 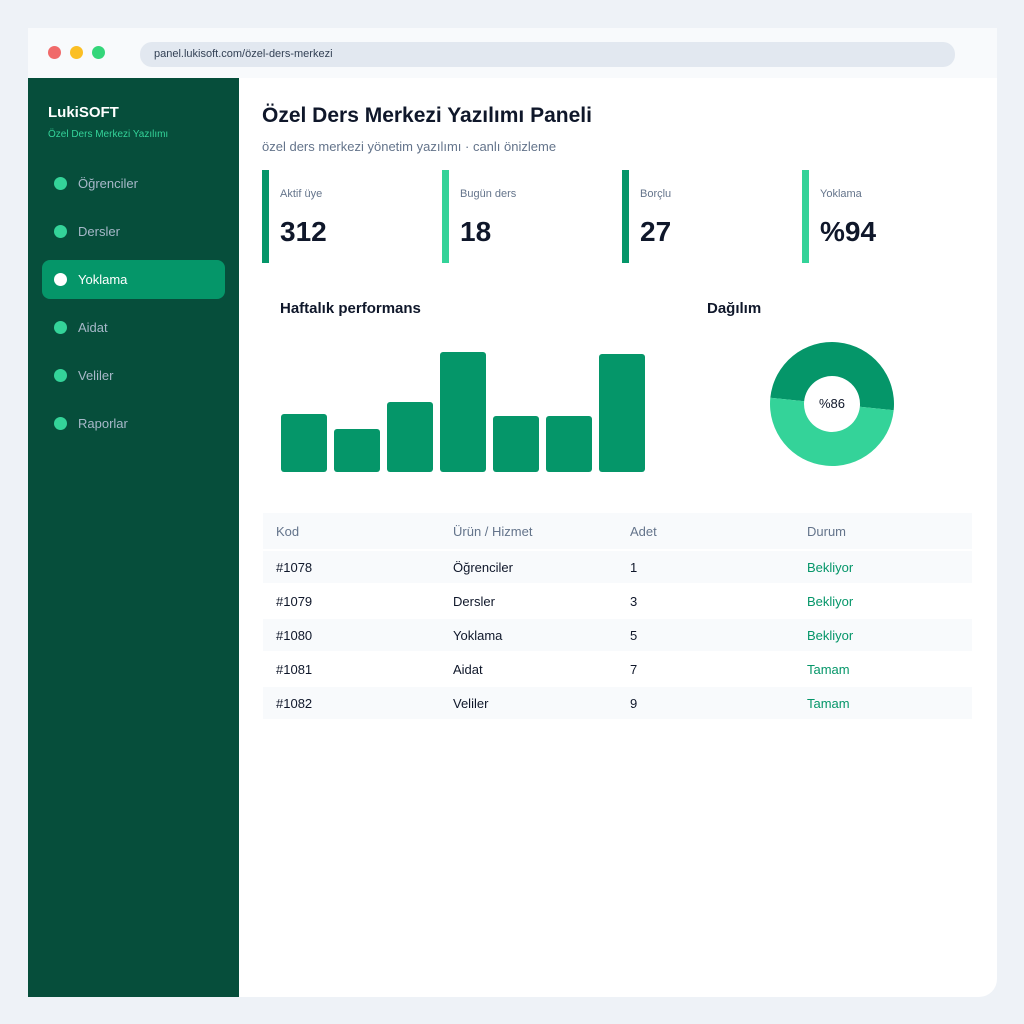 I want to click on table-header: Kod Ürün / Hizmet Adet Durum, so click(x=617, y=531).